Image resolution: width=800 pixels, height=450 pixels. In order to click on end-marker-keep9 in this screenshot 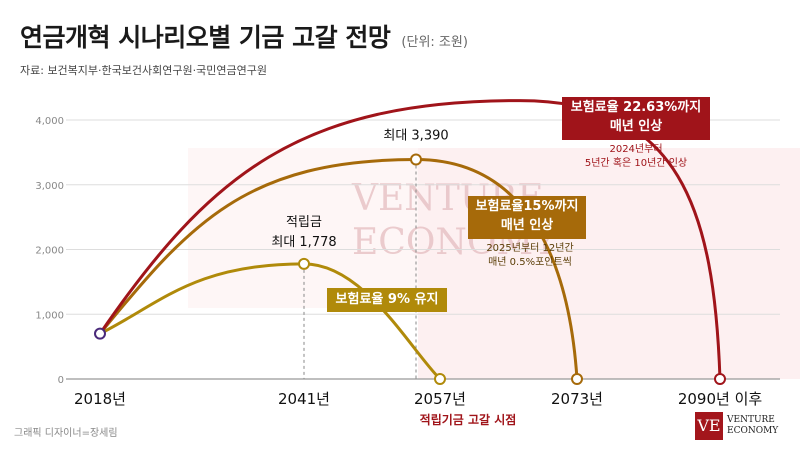, I will do `click(440, 379)`.